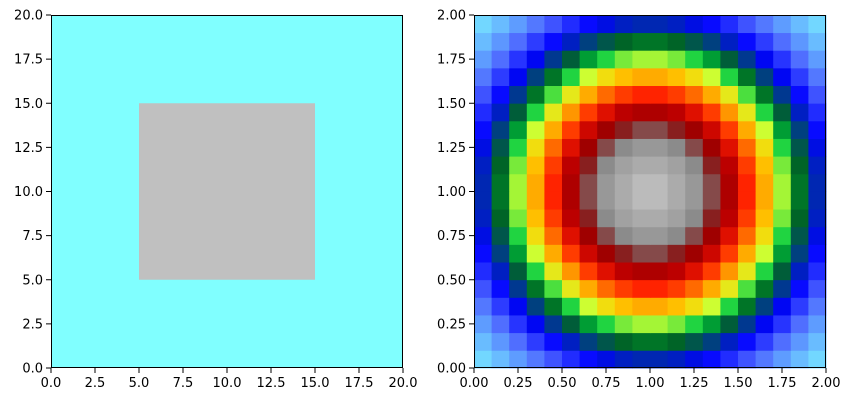 The width and height of the screenshot is (850, 401). I want to click on right-x-tick-label: 1.75, so click(782, 383).